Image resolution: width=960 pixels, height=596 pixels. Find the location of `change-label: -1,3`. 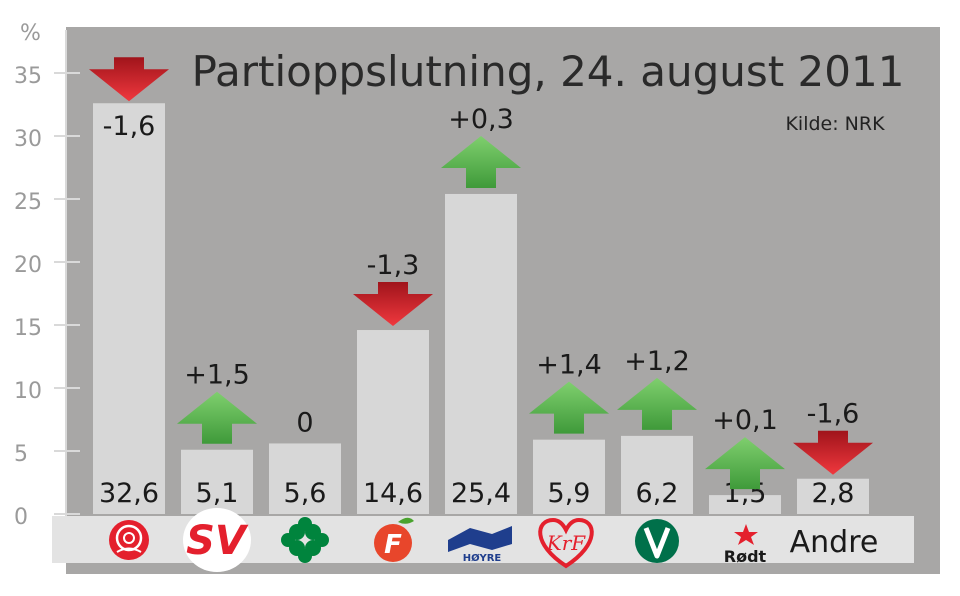

change-label: -1,3 is located at coordinates (393, 265).